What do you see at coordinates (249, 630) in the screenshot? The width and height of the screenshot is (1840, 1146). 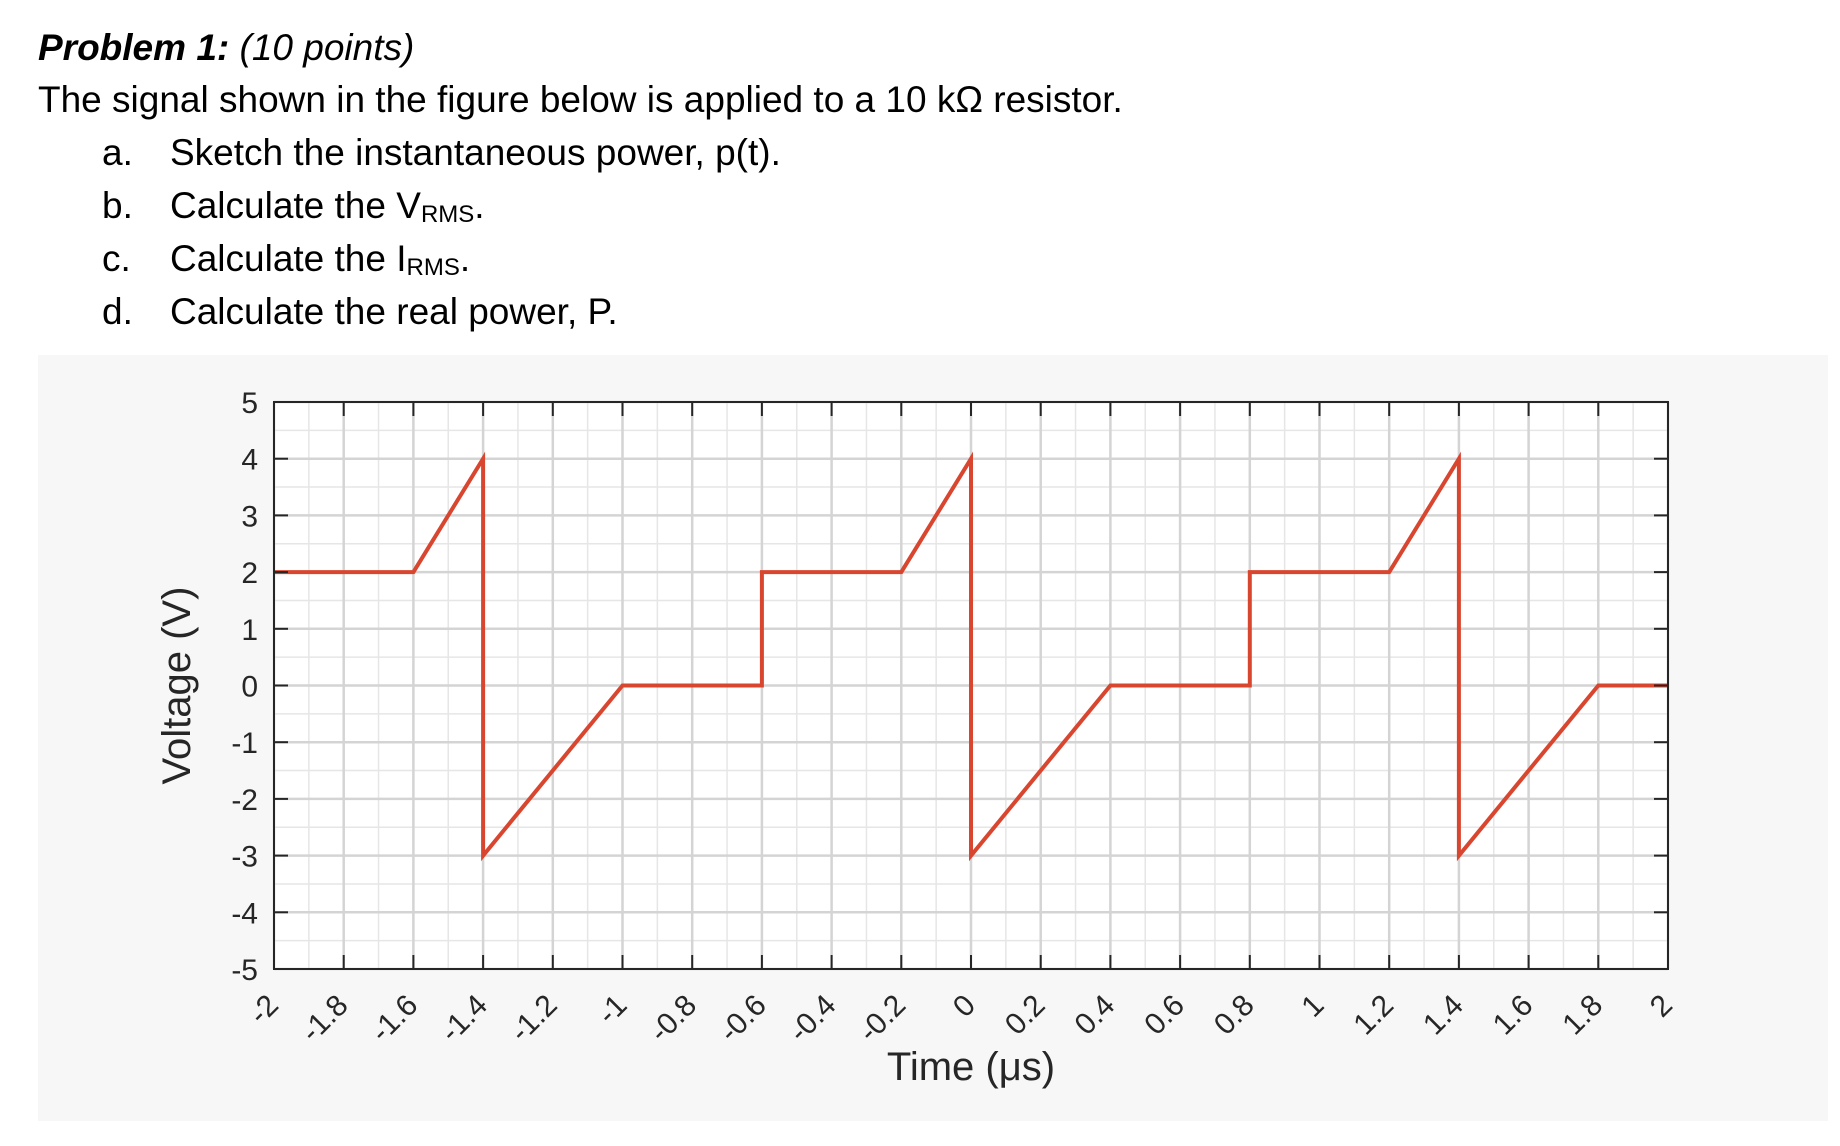 I see `y-tick-label: 1` at bounding box center [249, 630].